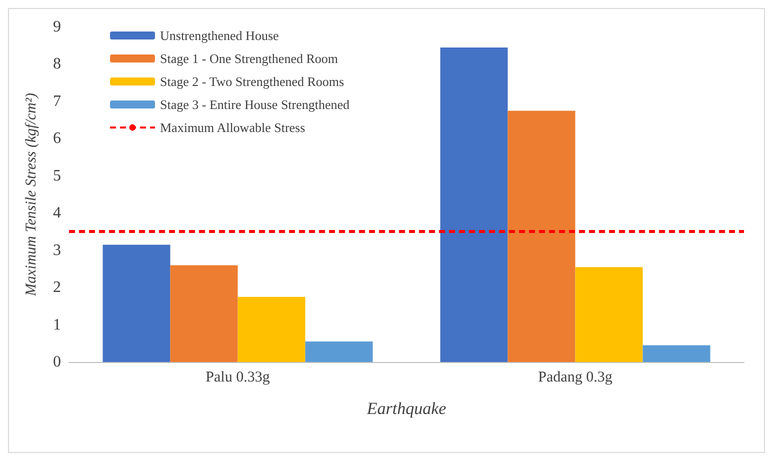 This screenshot has width=771, height=459. I want to click on x-tick-label: Palu 0.33g, so click(238, 378).